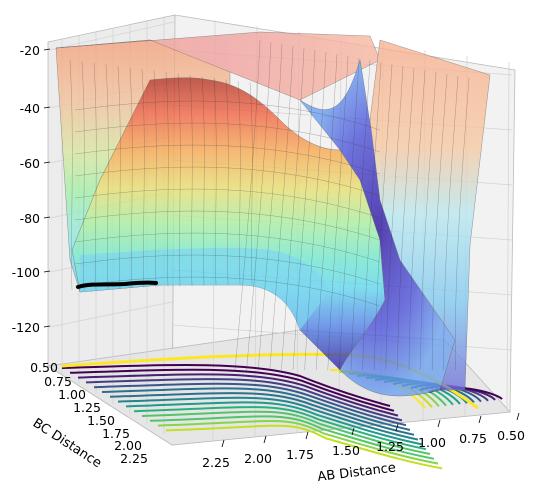 This screenshot has width=543, height=500. I want to click on z-tick-label: -120, so click(26, 327).